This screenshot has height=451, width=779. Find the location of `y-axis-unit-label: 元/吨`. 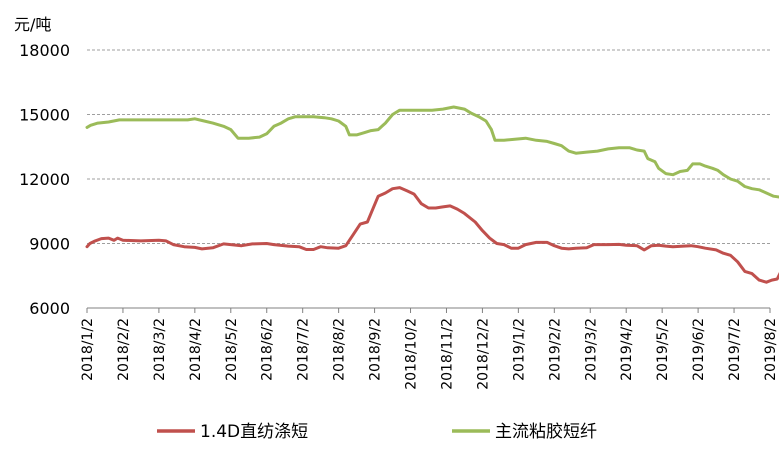

y-axis-unit-label: 元/吨 is located at coordinates (32, 24).